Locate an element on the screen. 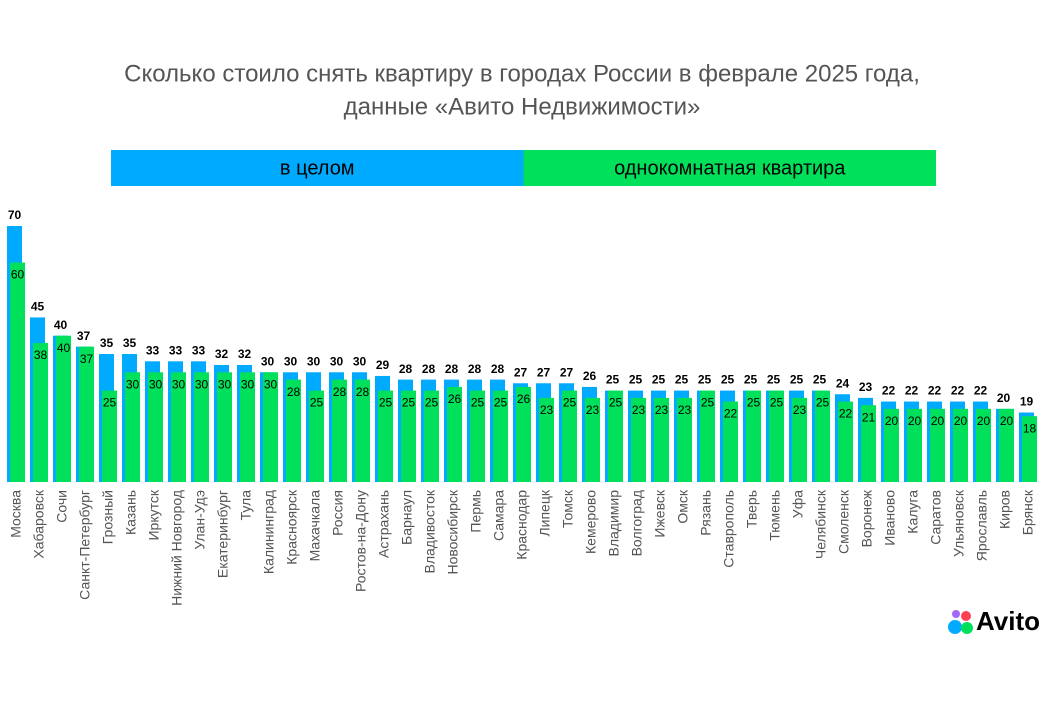  x-tick-label: Смоленск is located at coordinates (844, 521).